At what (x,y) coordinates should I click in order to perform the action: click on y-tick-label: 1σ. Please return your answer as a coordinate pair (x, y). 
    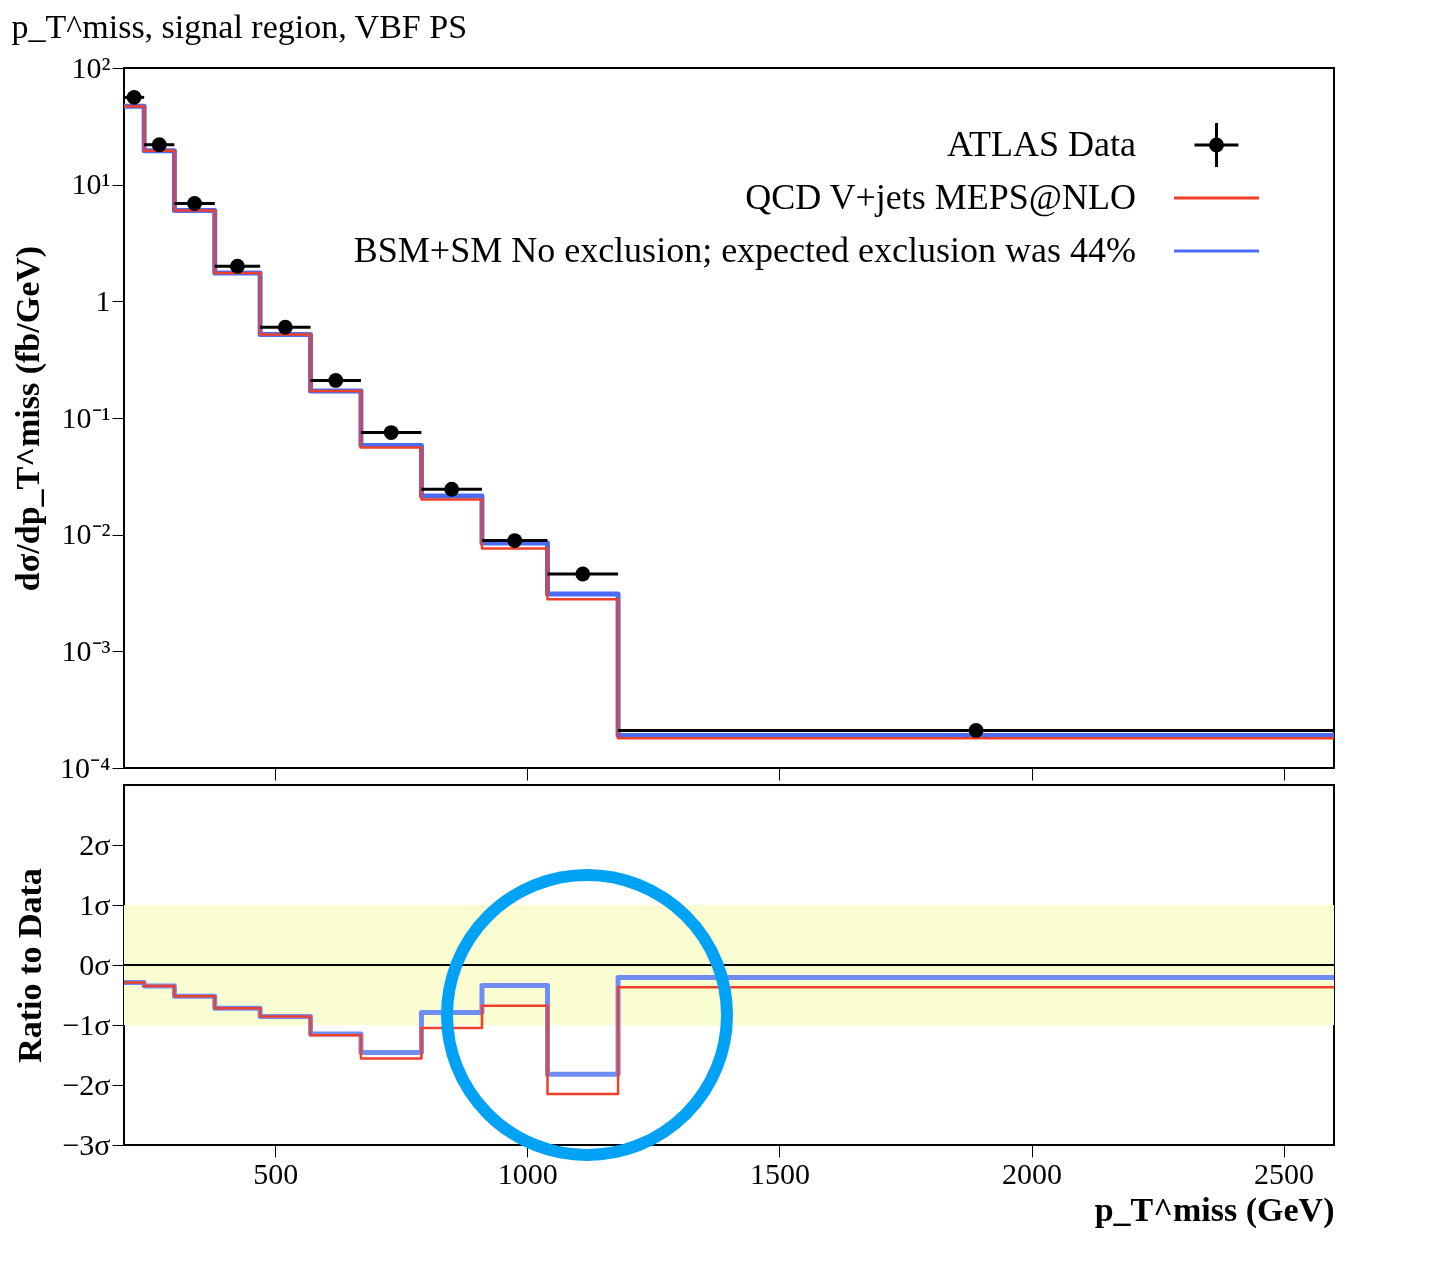
    Looking at the image, I should click on (95, 904).